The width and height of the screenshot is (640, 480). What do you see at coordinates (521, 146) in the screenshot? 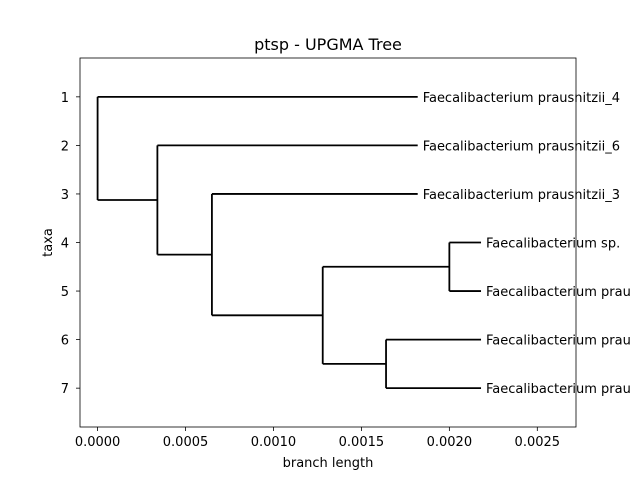
I see `leaf-label: Faecalibacterium prausnitzii_6` at bounding box center [521, 146].